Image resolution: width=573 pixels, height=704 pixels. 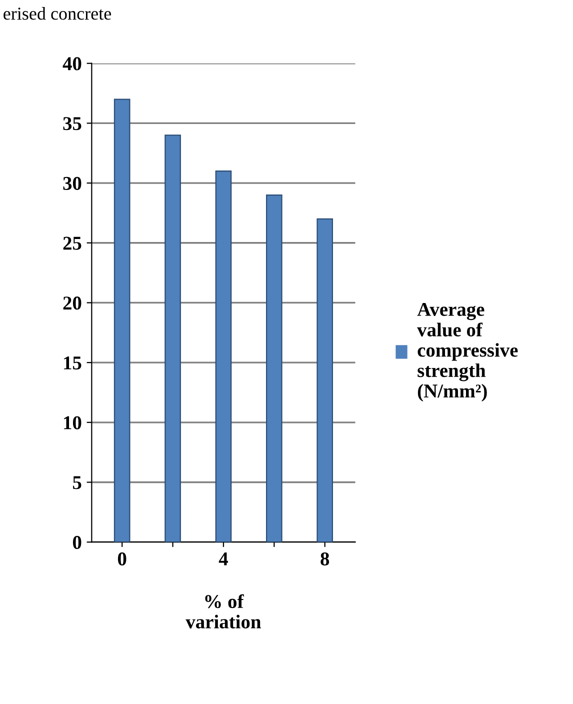 I want to click on x-axis-title: % of variation, so click(x=223, y=611).